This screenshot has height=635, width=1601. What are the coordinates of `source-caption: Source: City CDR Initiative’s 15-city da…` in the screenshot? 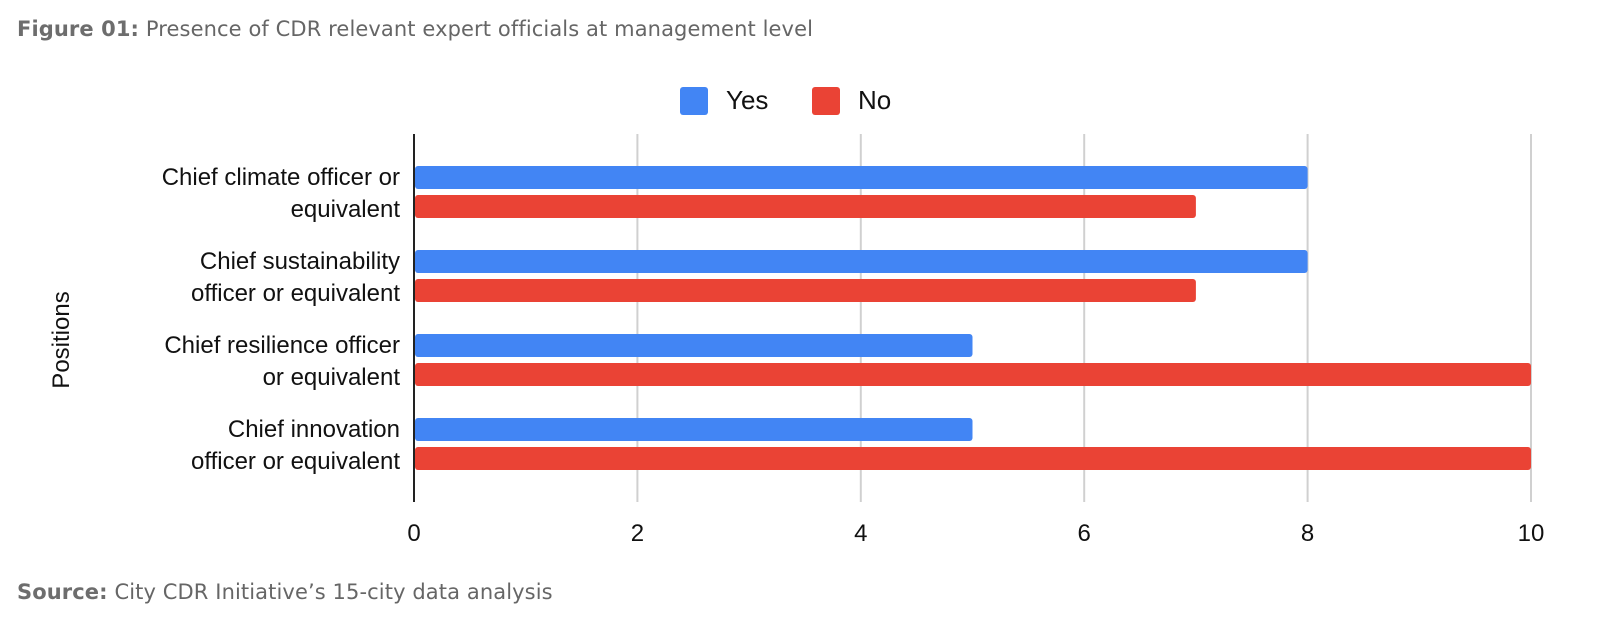 It's located at (285, 592).